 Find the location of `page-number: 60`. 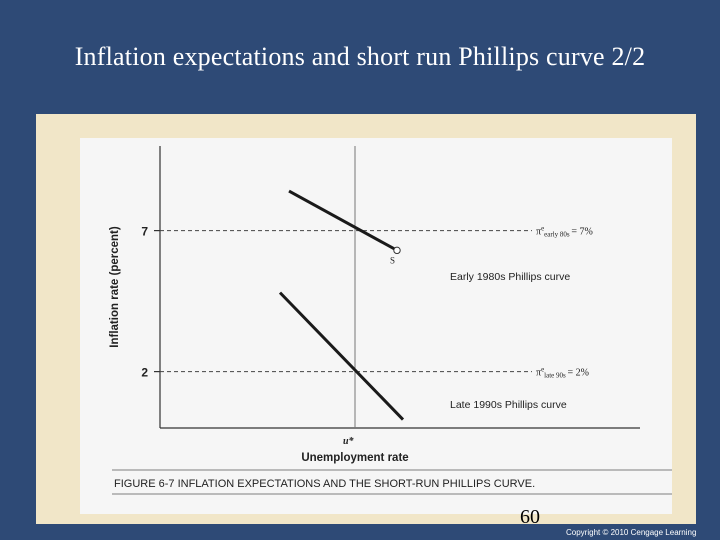

page-number: 60 is located at coordinates (530, 517).